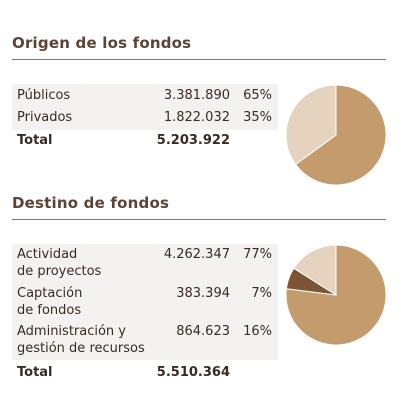  I want to click on row-label-line: Actividad, so click(47, 254).